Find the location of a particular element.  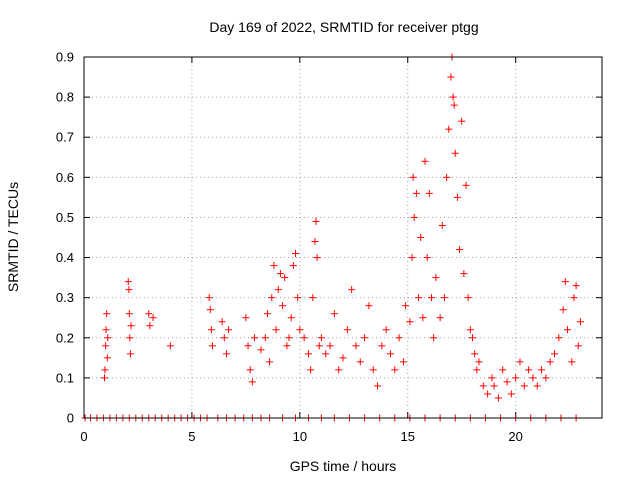

y-tick-label: 0.8 is located at coordinates (65, 97).